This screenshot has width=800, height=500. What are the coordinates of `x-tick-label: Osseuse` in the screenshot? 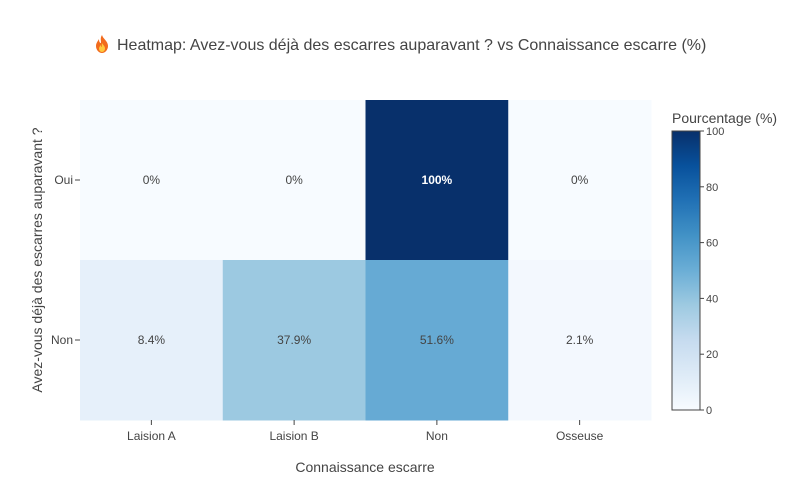 It's located at (580, 436).